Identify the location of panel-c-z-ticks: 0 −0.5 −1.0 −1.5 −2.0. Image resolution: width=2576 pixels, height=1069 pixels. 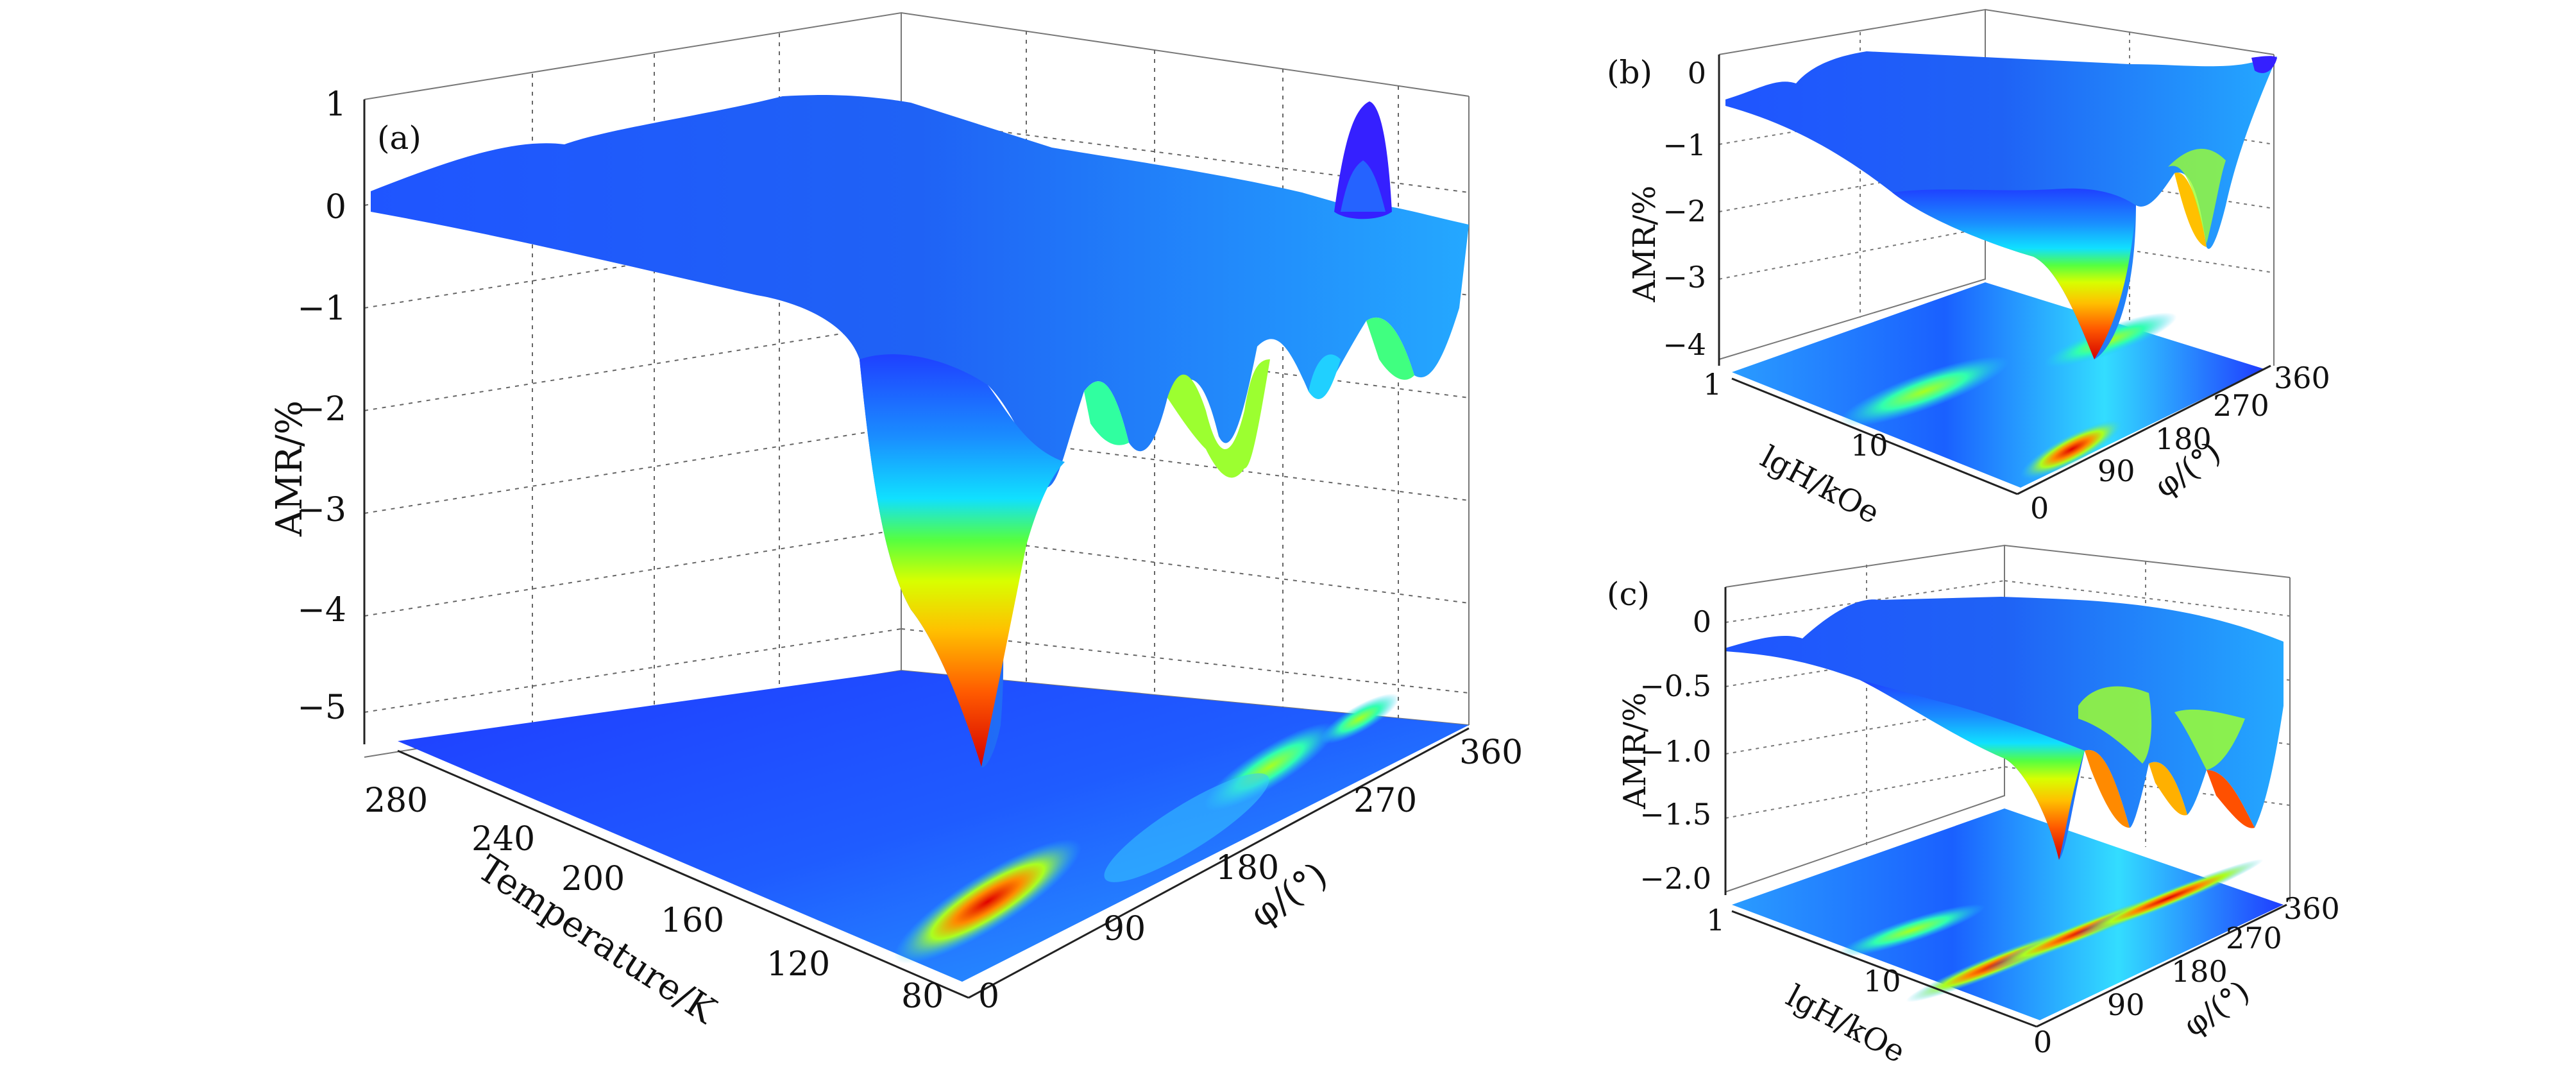
(1675, 750).